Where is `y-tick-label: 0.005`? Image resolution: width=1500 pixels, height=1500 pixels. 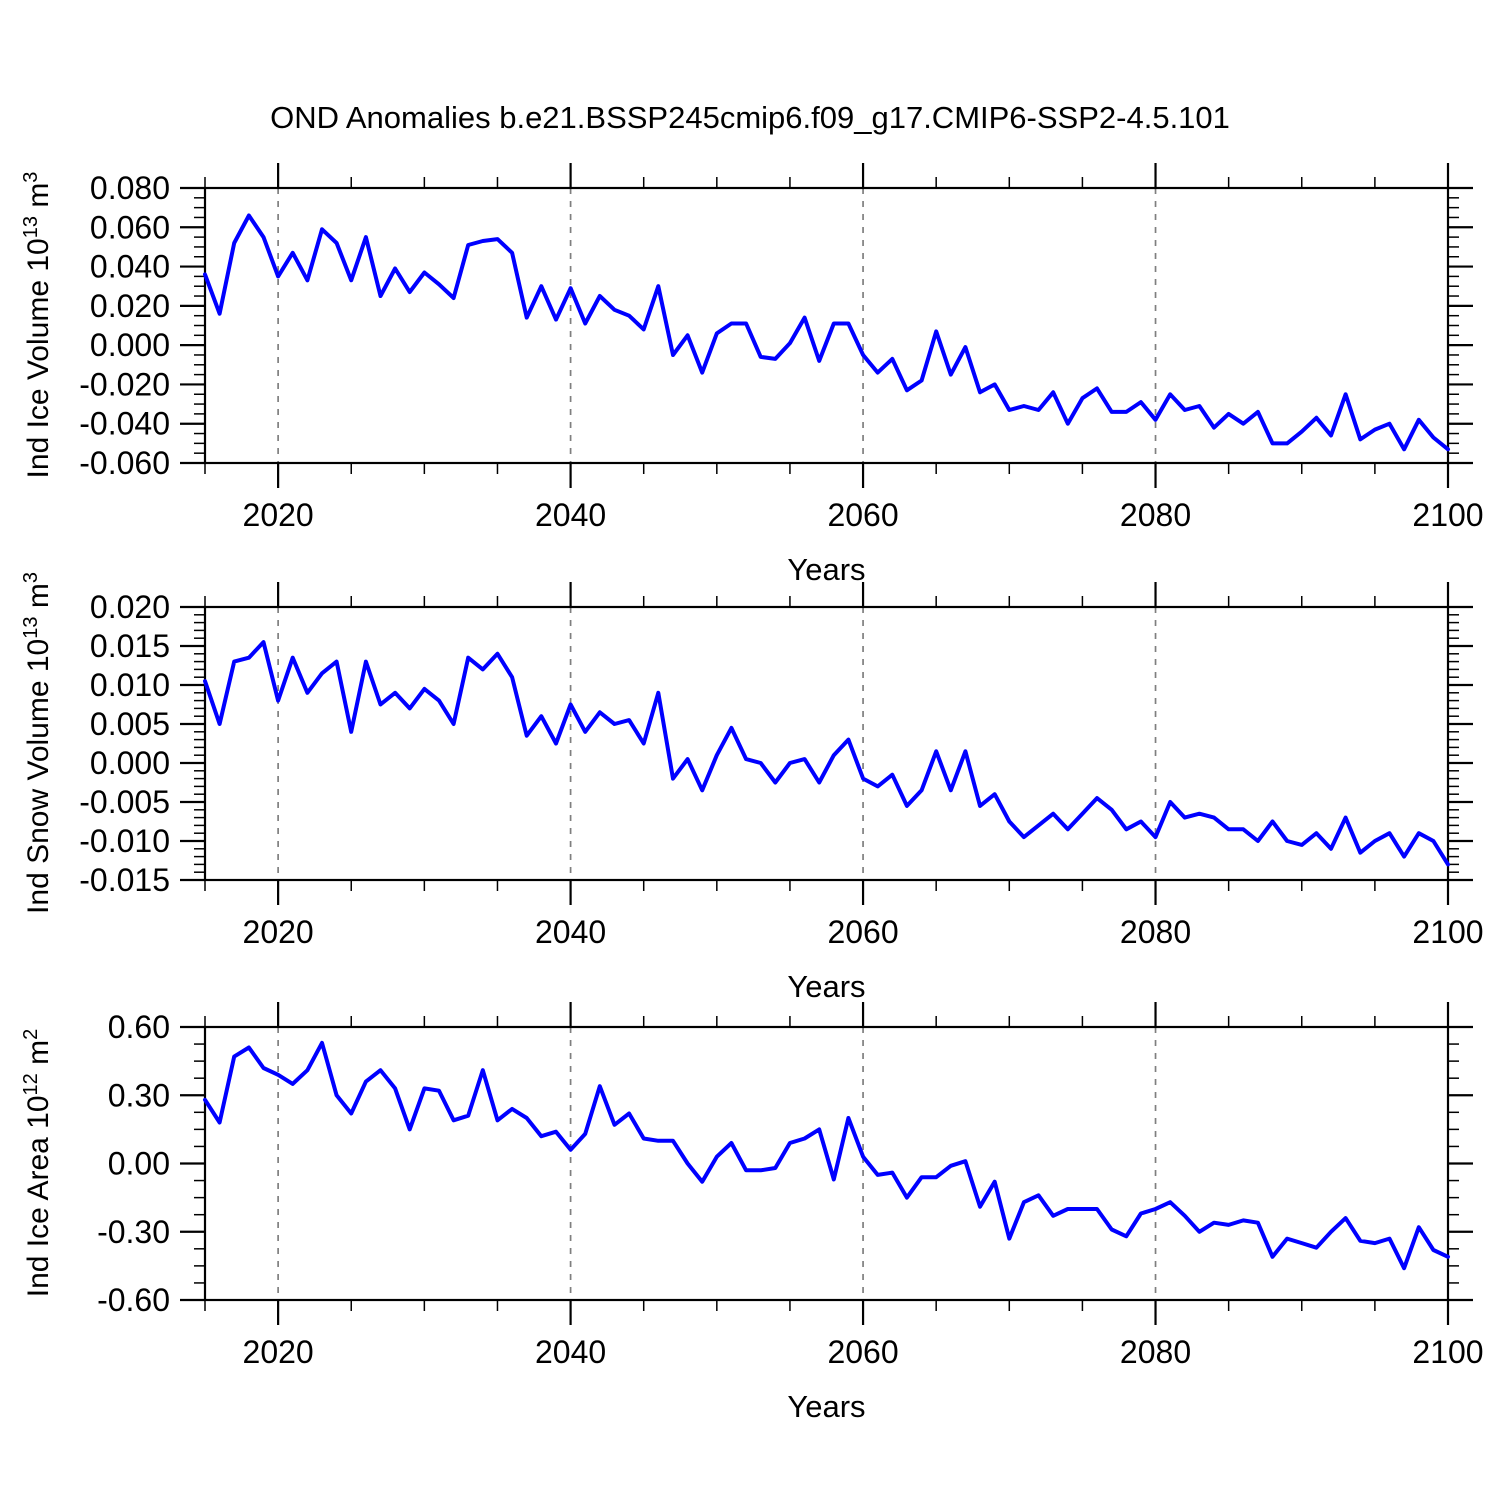
y-tick-label: 0.005 is located at coordinates (130, 724).